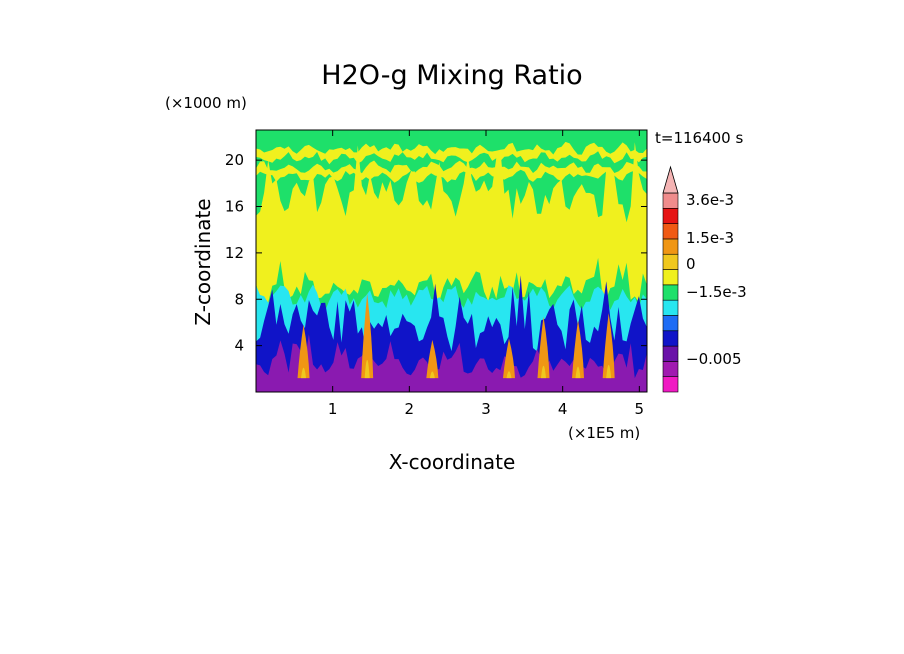  I want to click on x-tick-label: 1, so click(333, 409).